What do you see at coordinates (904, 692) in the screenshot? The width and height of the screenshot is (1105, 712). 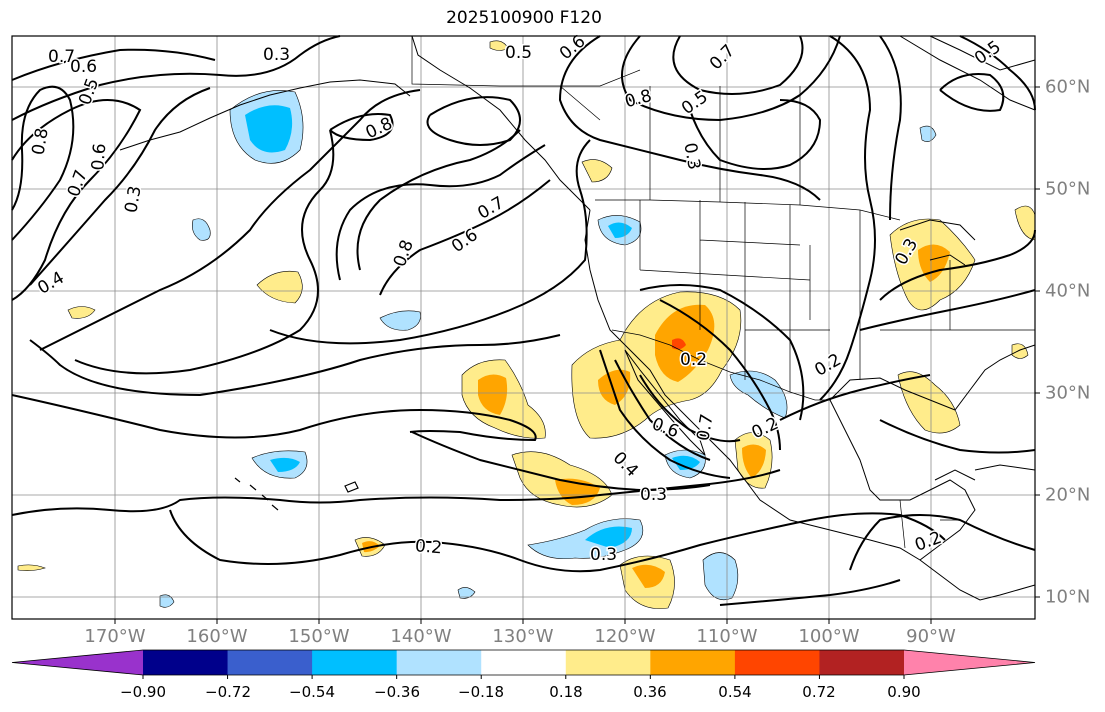 I see `colorbar-tick-label: 0.90` at bounding box center [904, 692].